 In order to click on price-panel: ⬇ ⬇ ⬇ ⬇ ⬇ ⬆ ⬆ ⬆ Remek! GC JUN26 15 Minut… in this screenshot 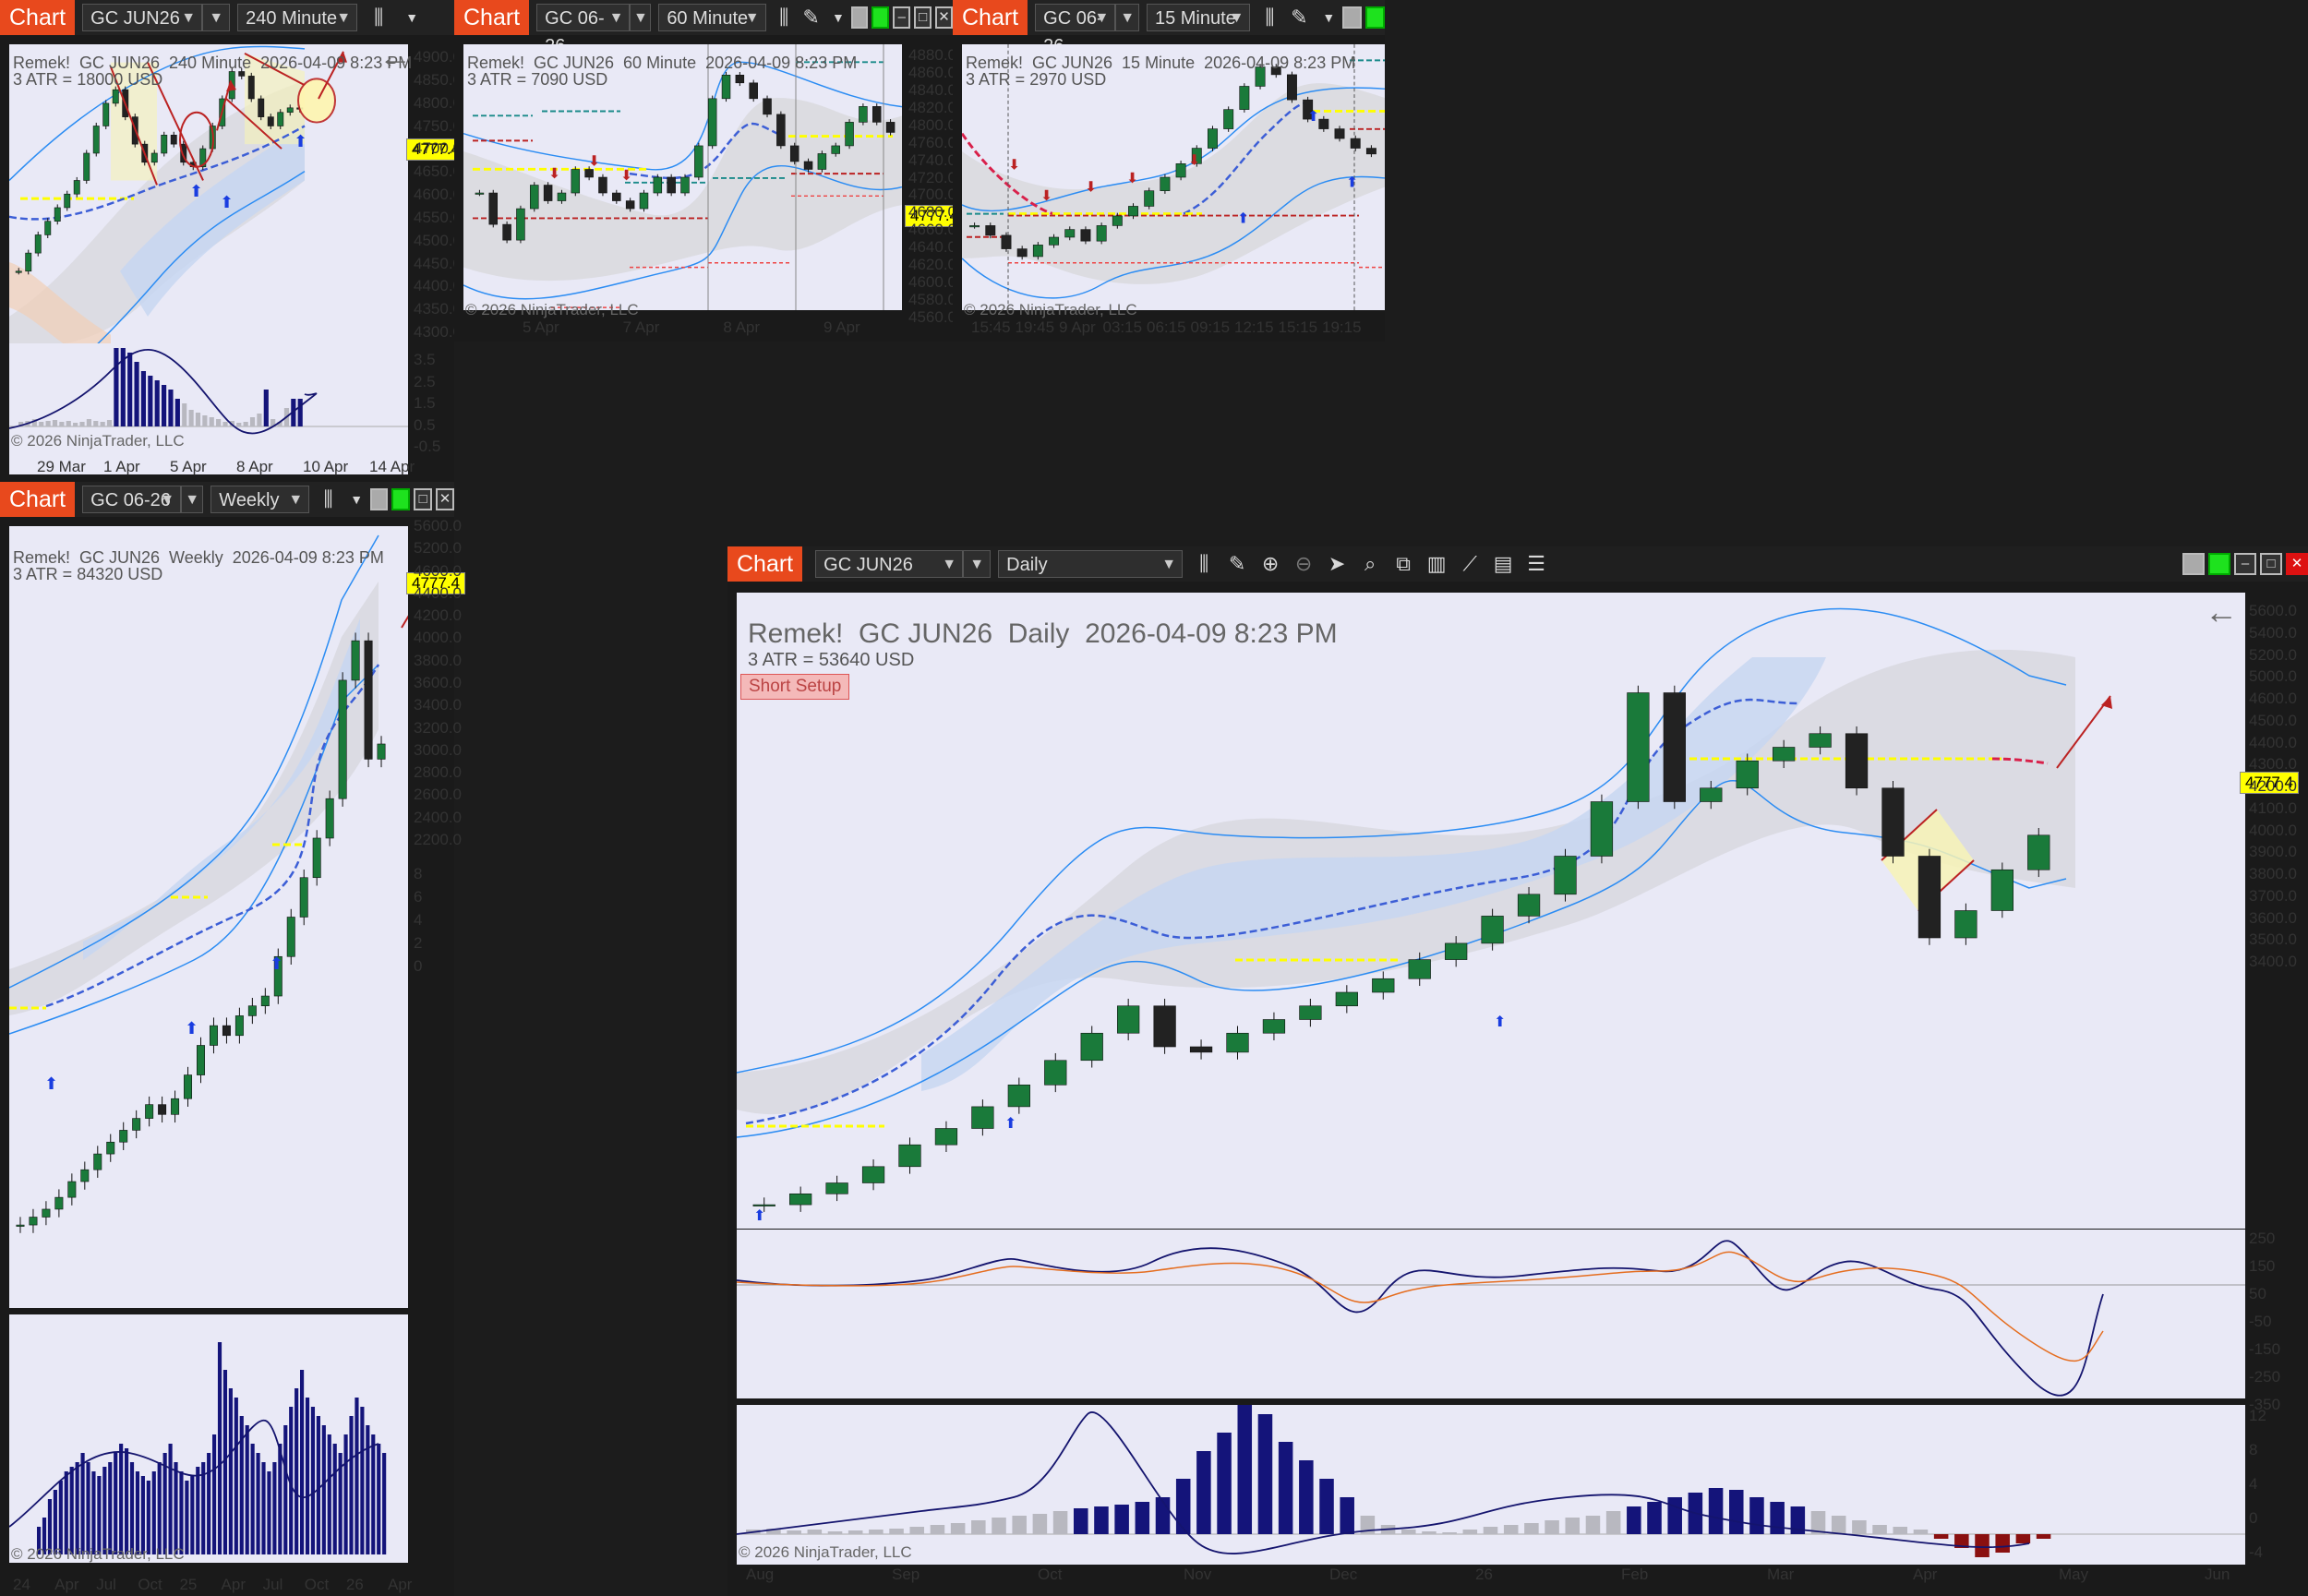, I will do `click(1173, 181)`.